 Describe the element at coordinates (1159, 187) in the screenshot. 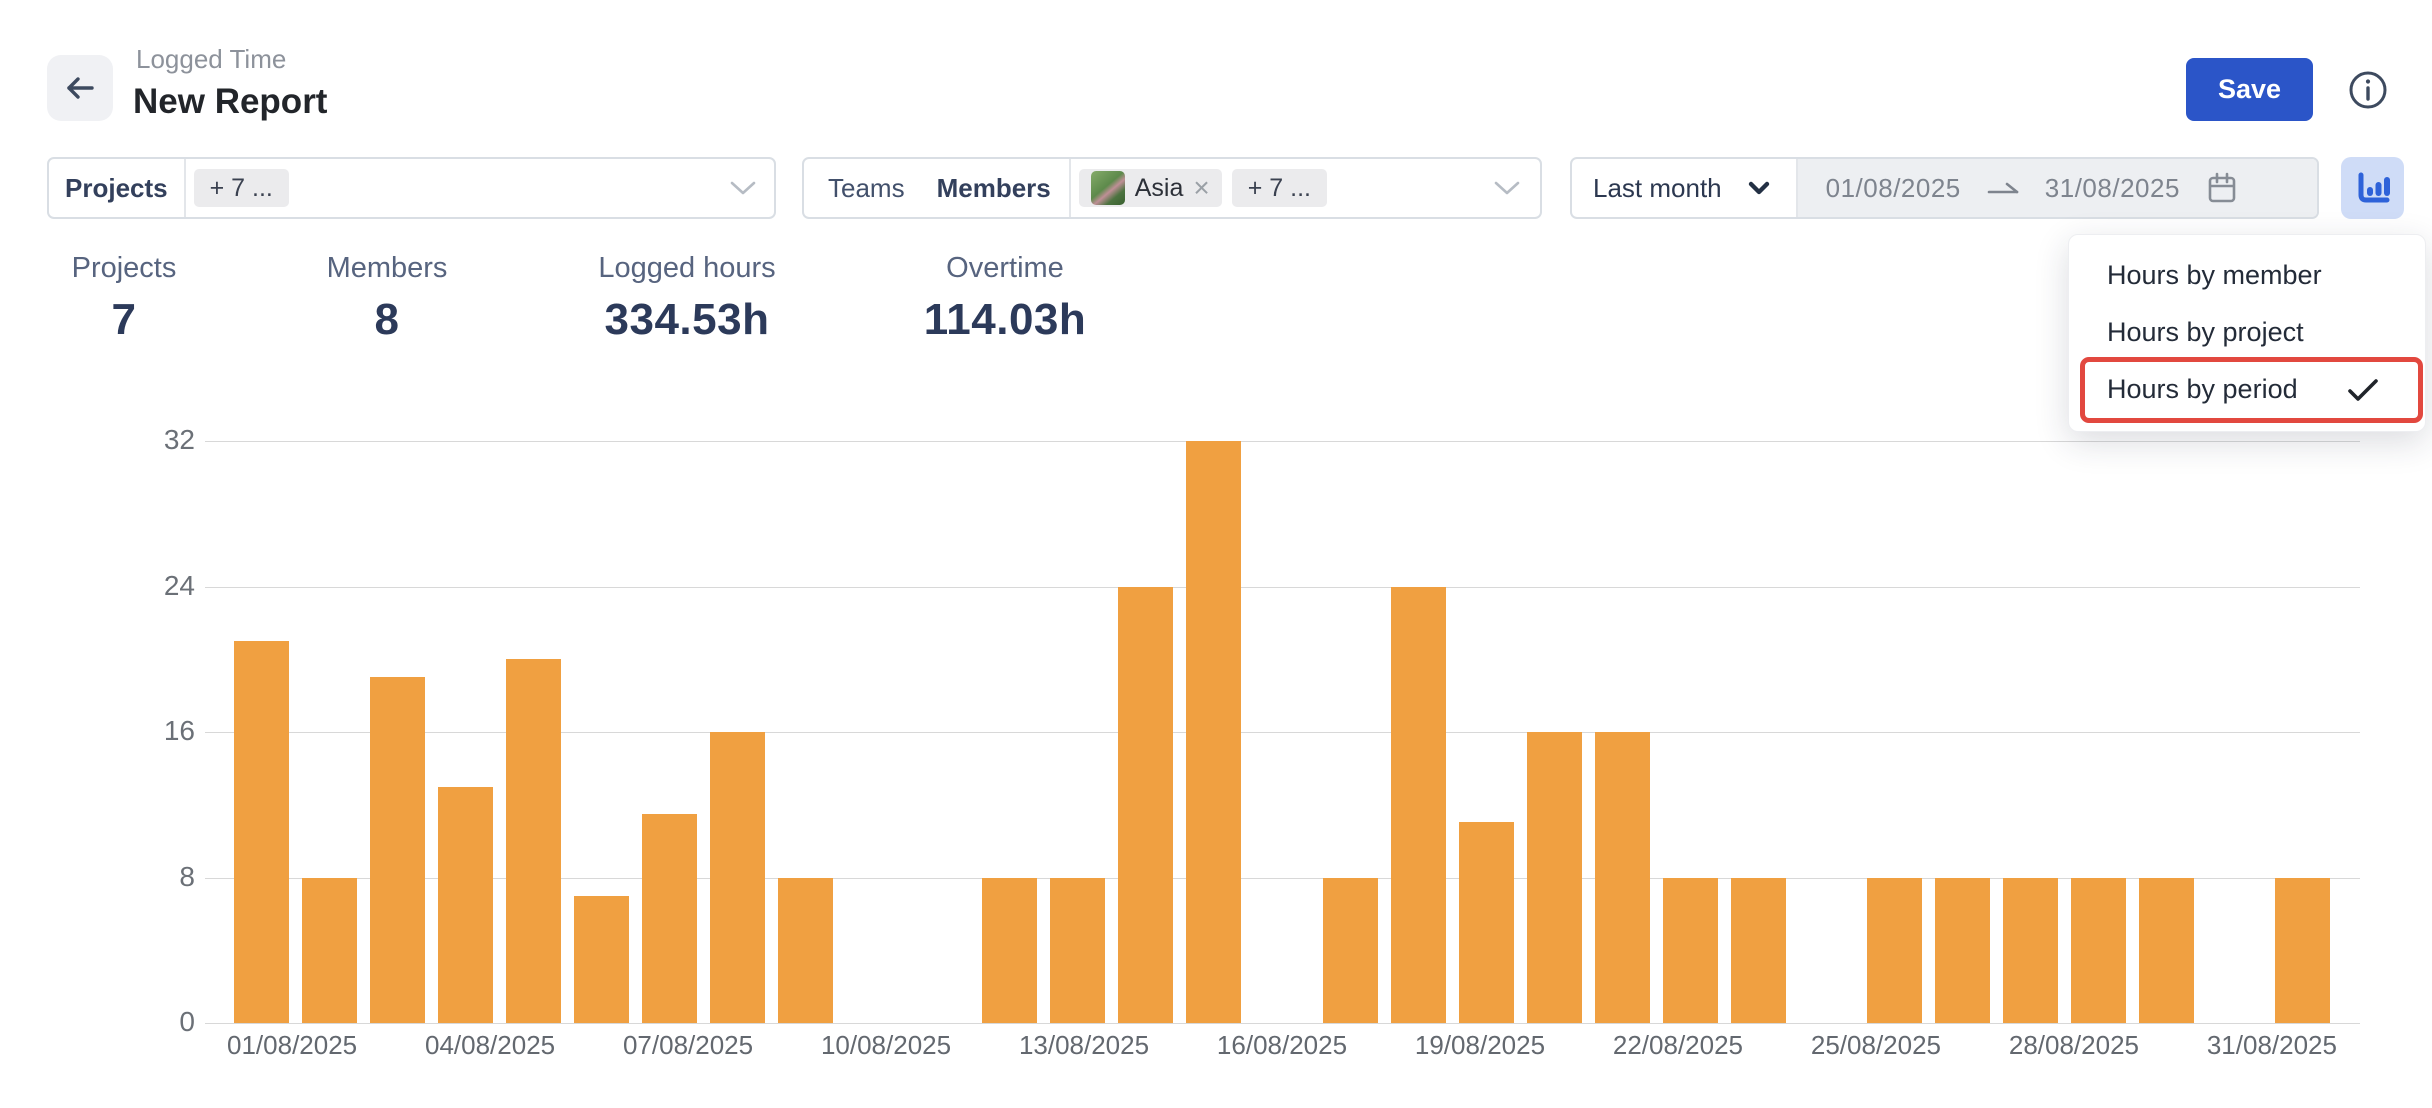

I see `member-chip-label: Asia` at that location.